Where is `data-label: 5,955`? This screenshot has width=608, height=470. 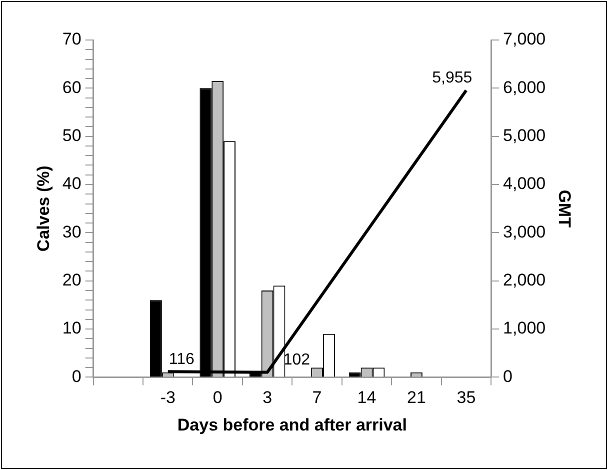
data-label: 5,955 is located at coordinates (452, 78).